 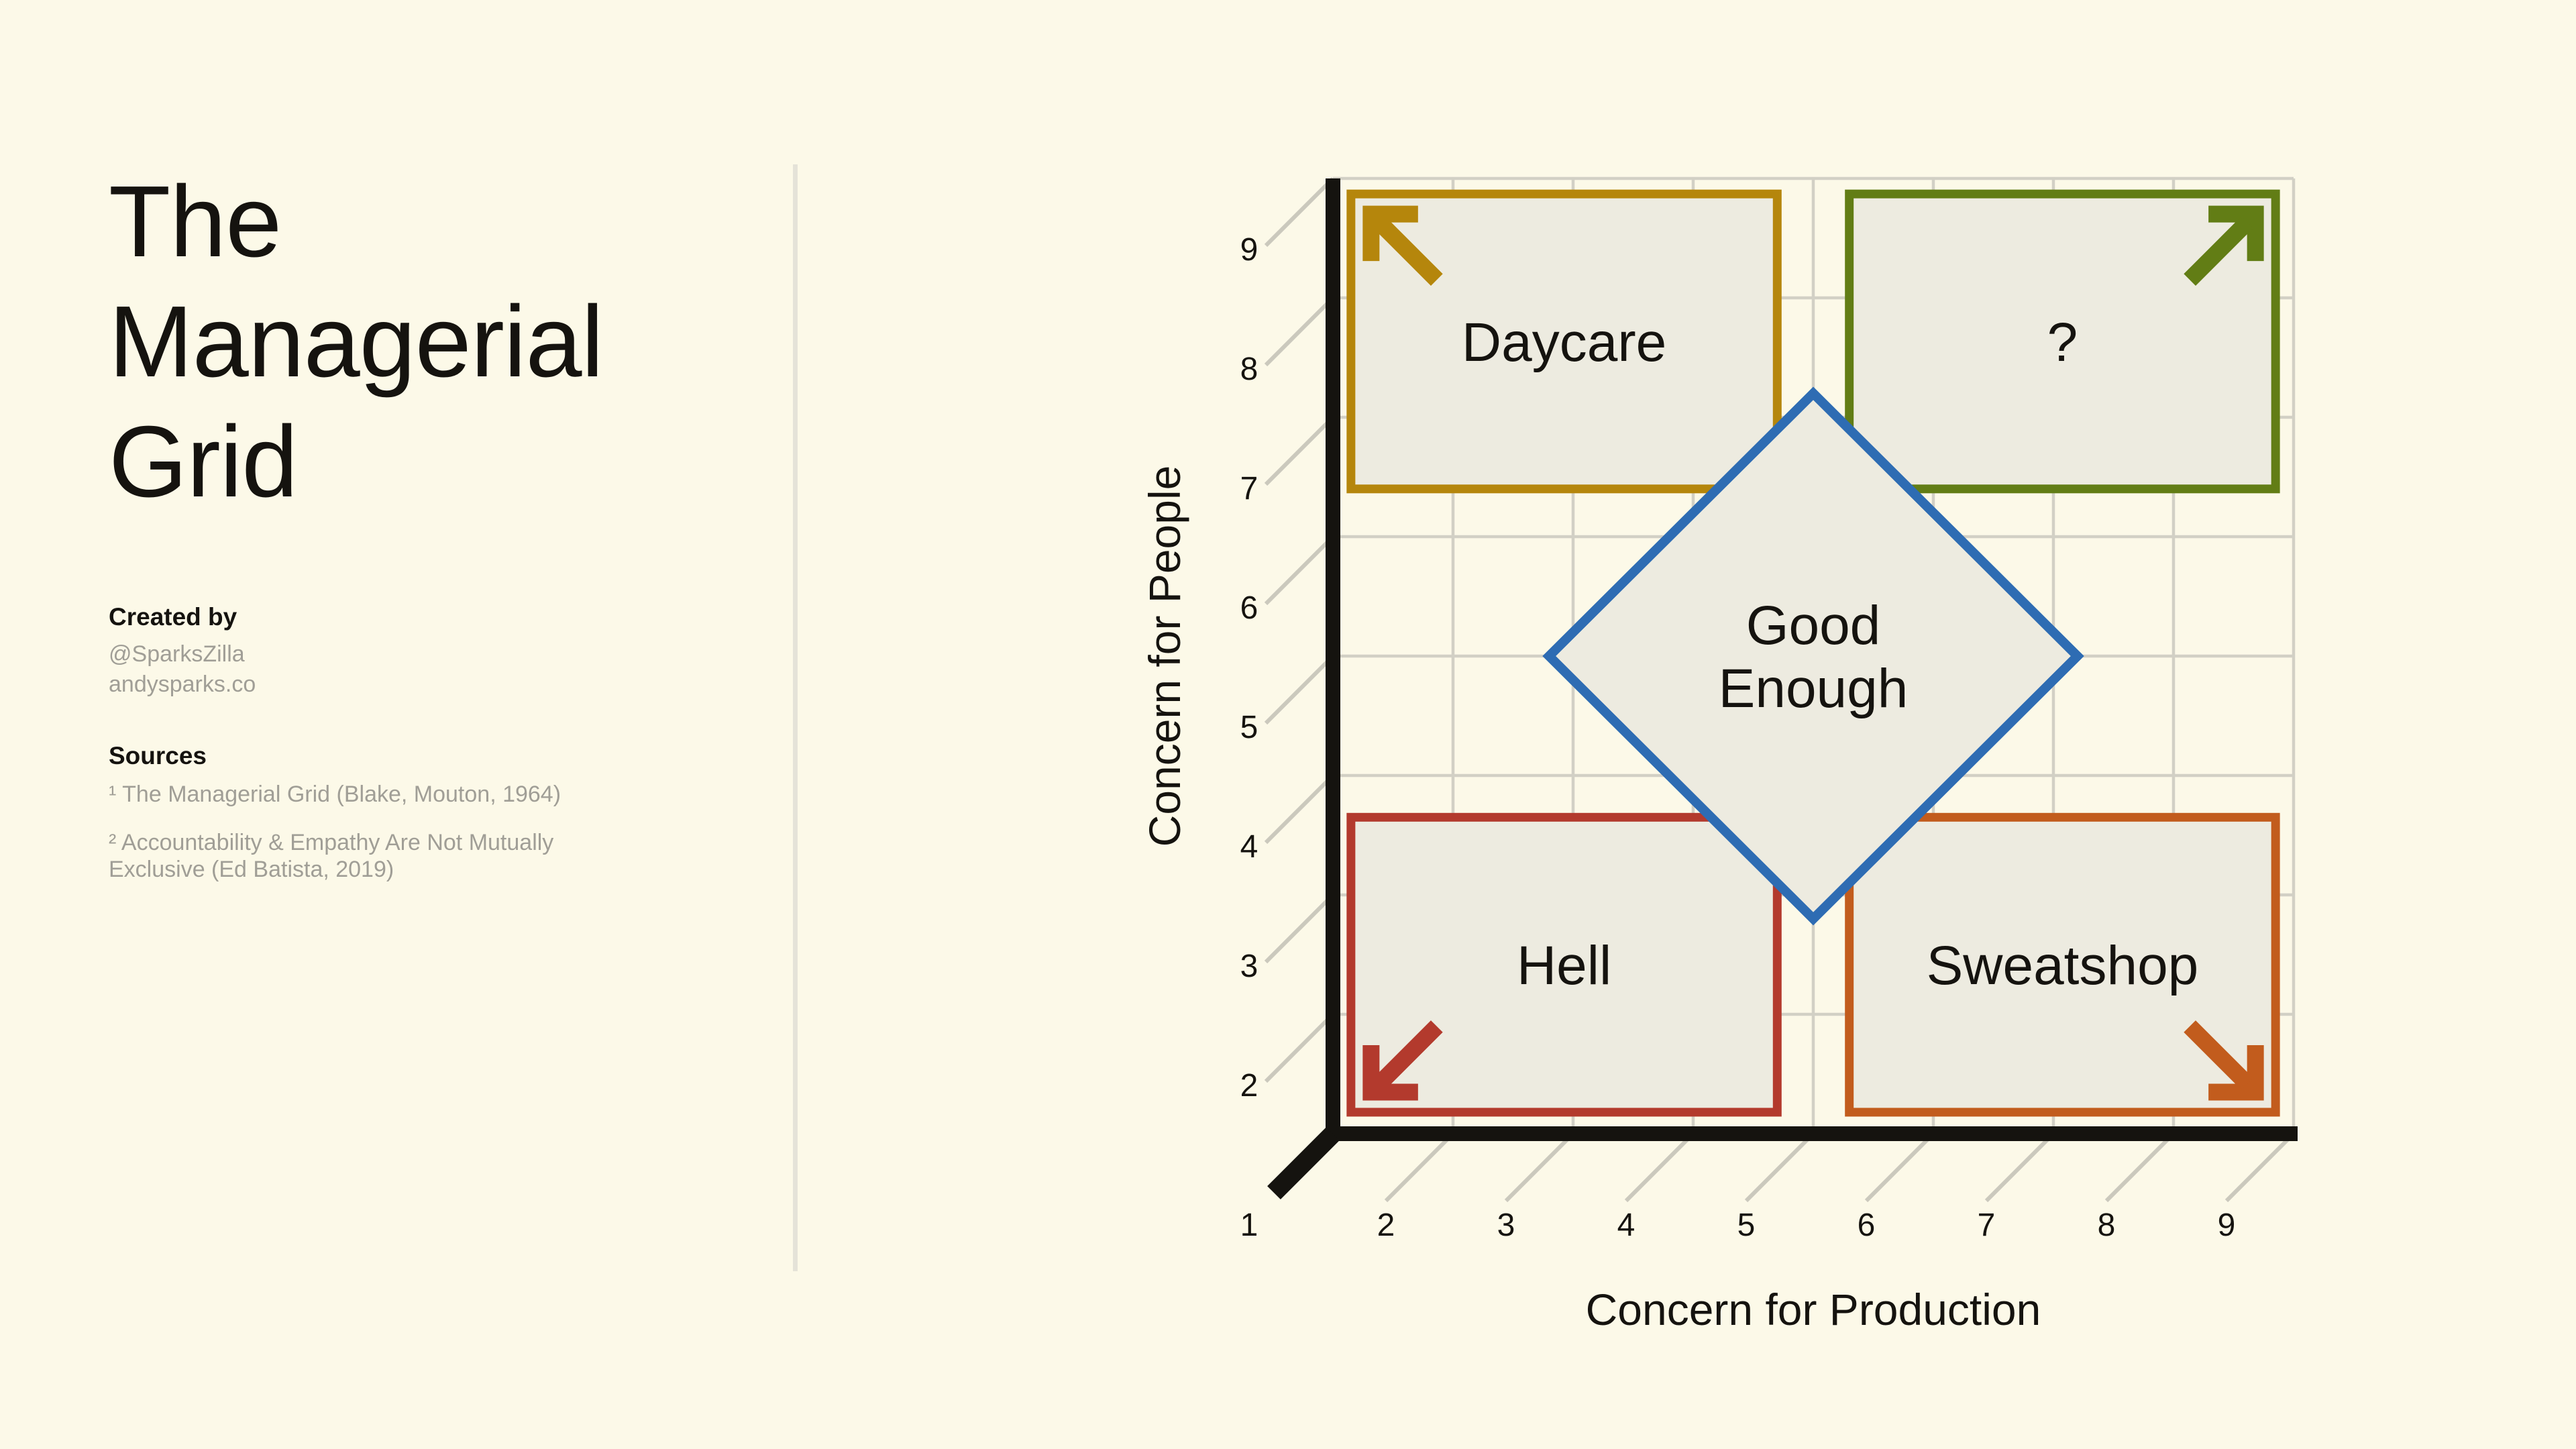 I want to click on quadrant-label: Sweatshop, so click(x=2063, y=965).